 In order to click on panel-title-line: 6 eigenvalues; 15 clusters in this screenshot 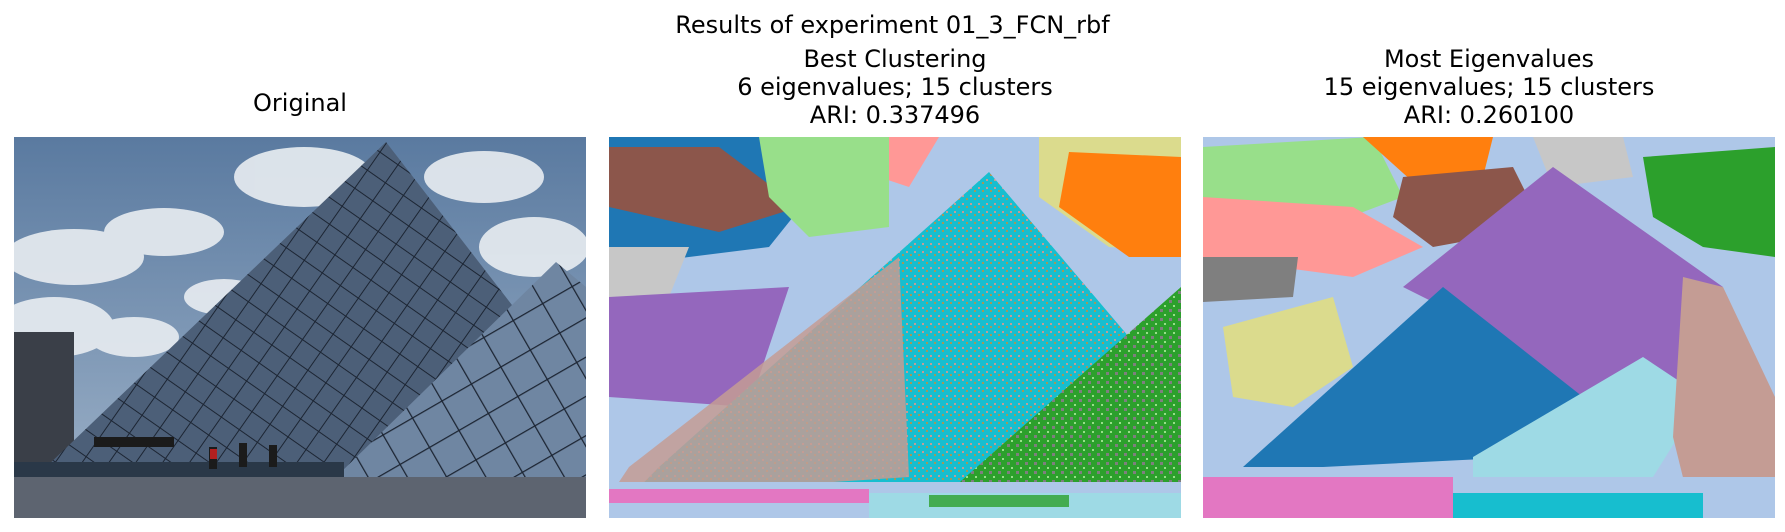, I will do `click(895, 87)`.